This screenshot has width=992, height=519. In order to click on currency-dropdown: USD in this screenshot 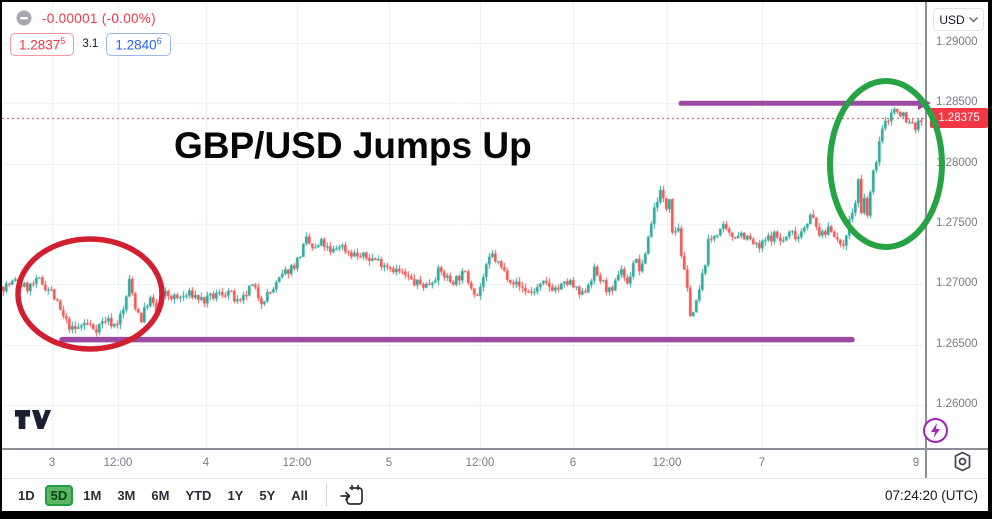, I will do `click(958, 19)`.